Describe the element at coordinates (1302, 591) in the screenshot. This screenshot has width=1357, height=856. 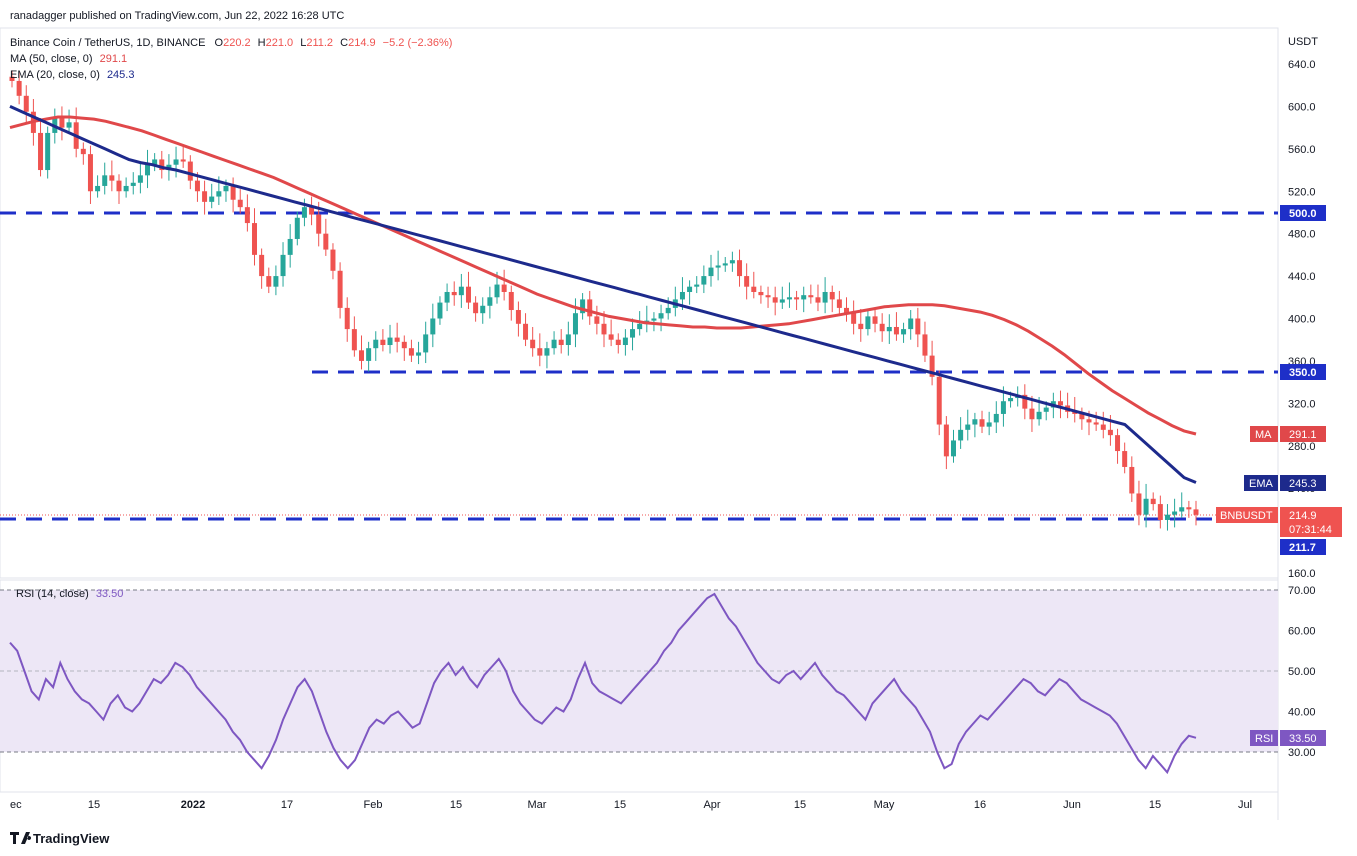
I see `rsi-tick-label: 70.00` at that location.